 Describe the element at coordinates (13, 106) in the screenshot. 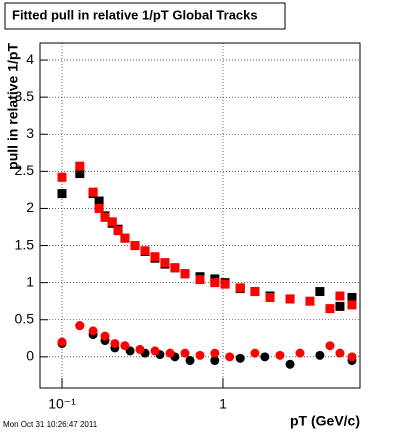

I see `y-axis-label: pull in relative 1/pT` at that location.